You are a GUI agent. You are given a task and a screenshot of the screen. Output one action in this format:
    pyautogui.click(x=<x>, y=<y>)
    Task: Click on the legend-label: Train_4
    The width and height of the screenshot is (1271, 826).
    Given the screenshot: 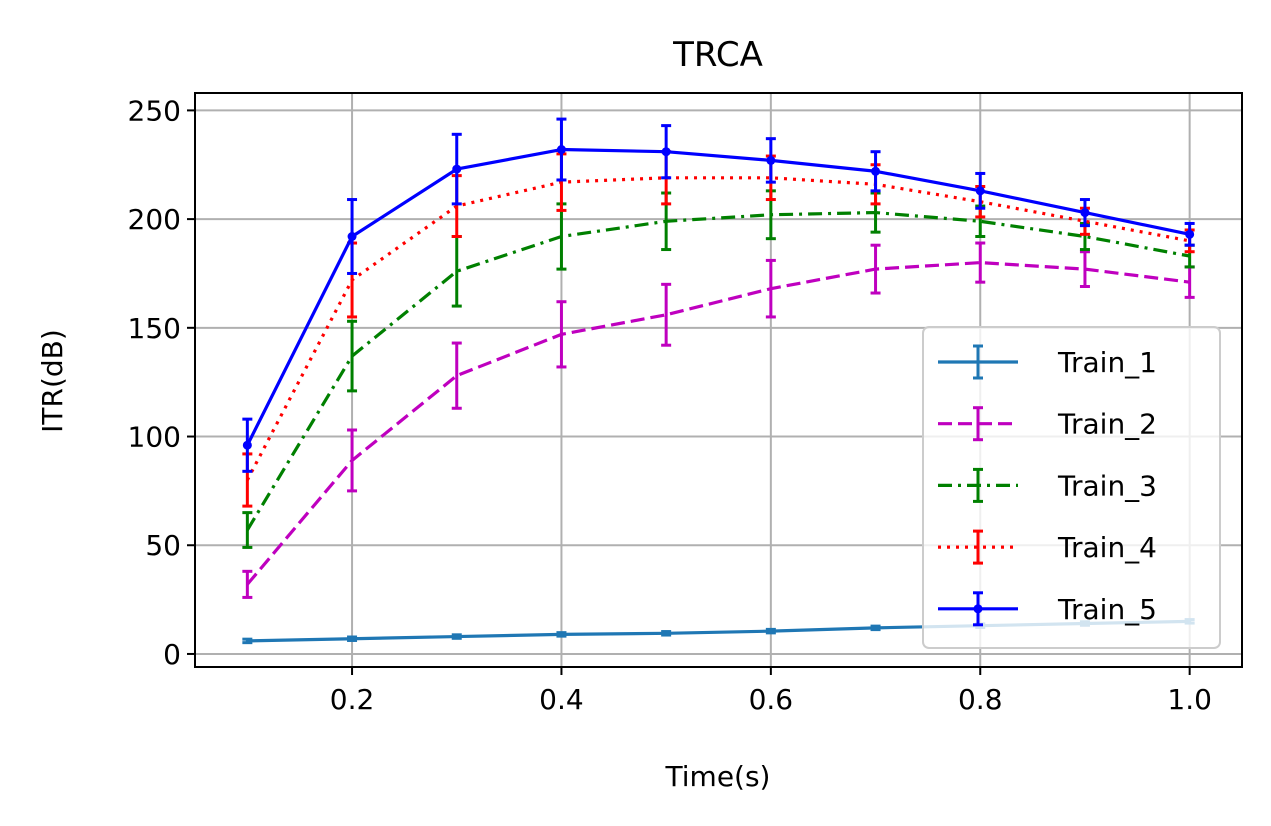 What is the action you would take?
    pyautogui.click(x=1107, y=547)
    